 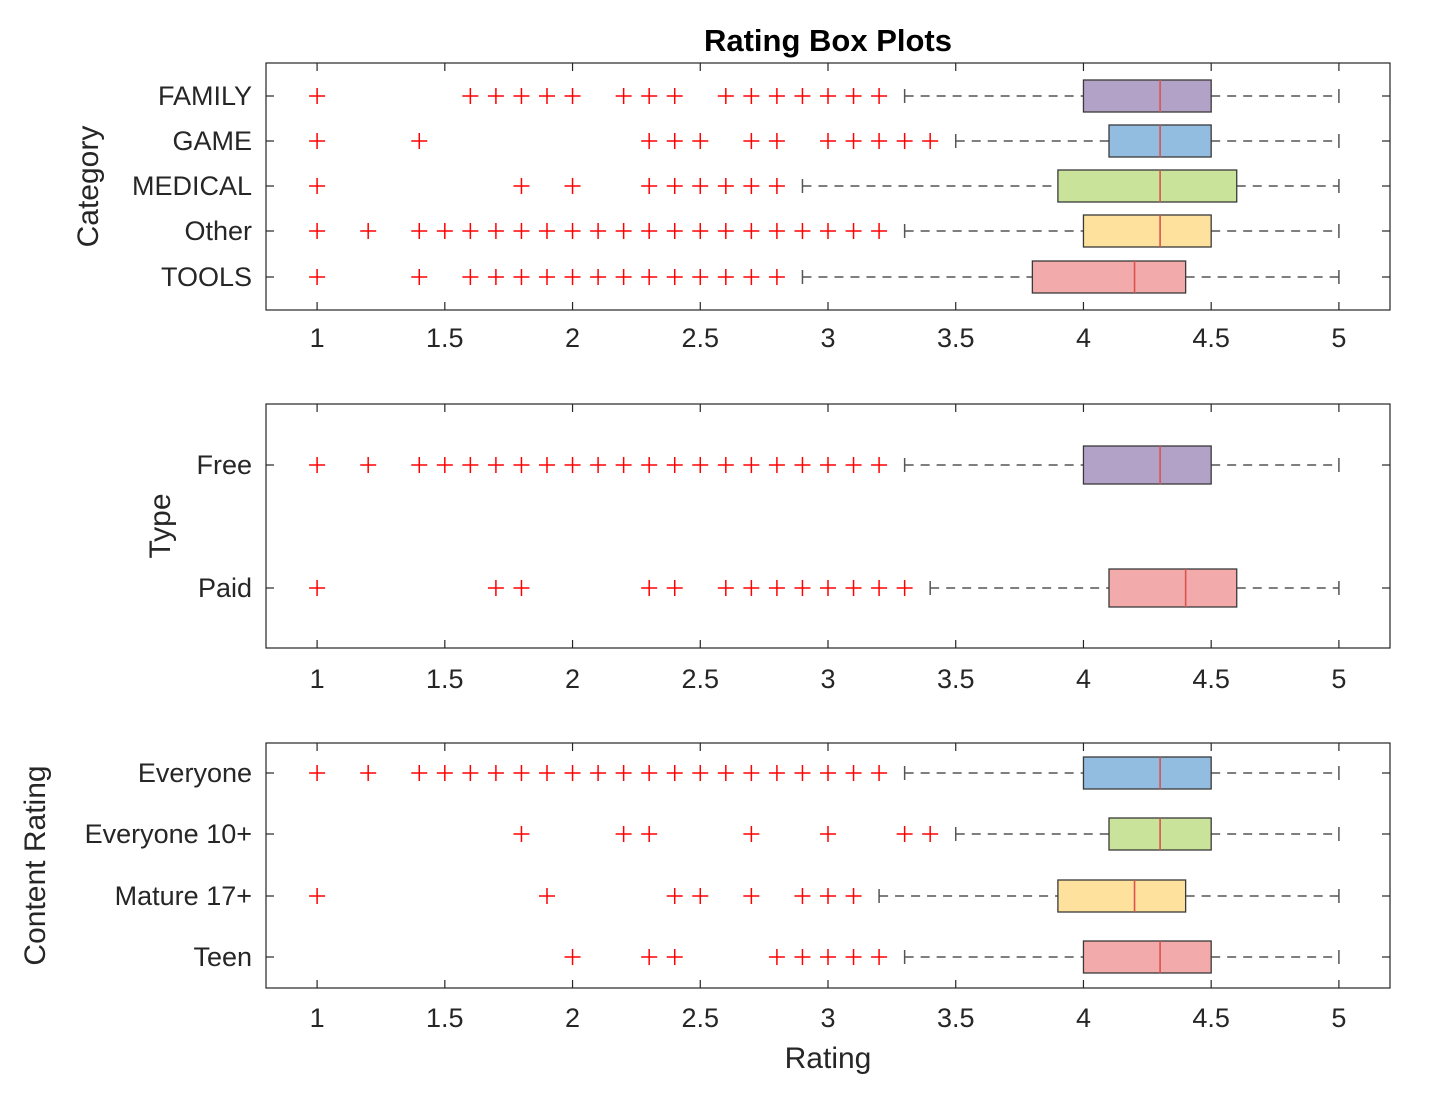 What do you see at coordinates (828, 1058) in the screenshot?
I see `x-axis-title: Rating` at bounding box center [828, 1058].